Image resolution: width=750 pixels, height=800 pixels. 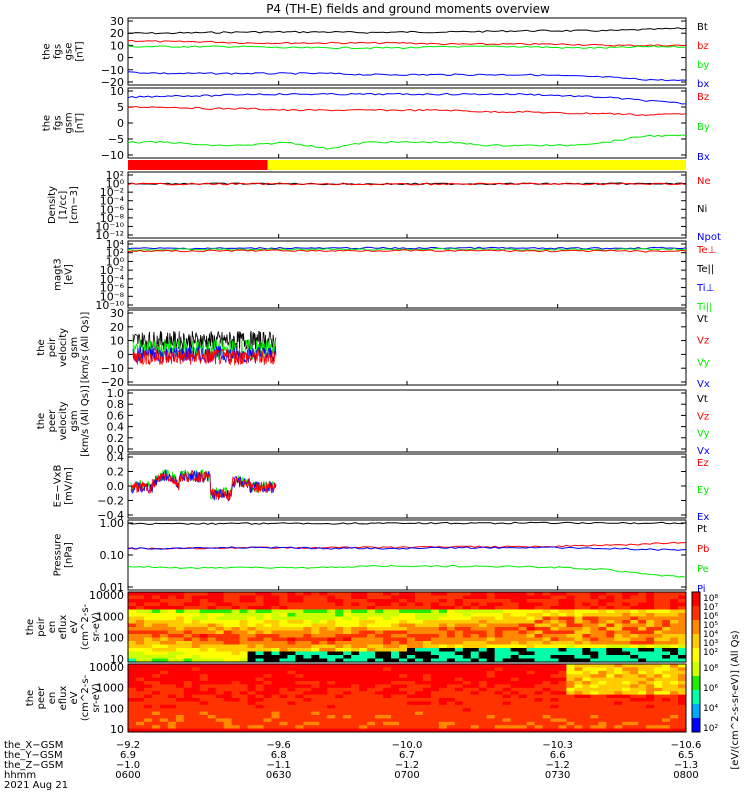 I want to click on y-tick-label: −0.4, so click(x=110, y=515).